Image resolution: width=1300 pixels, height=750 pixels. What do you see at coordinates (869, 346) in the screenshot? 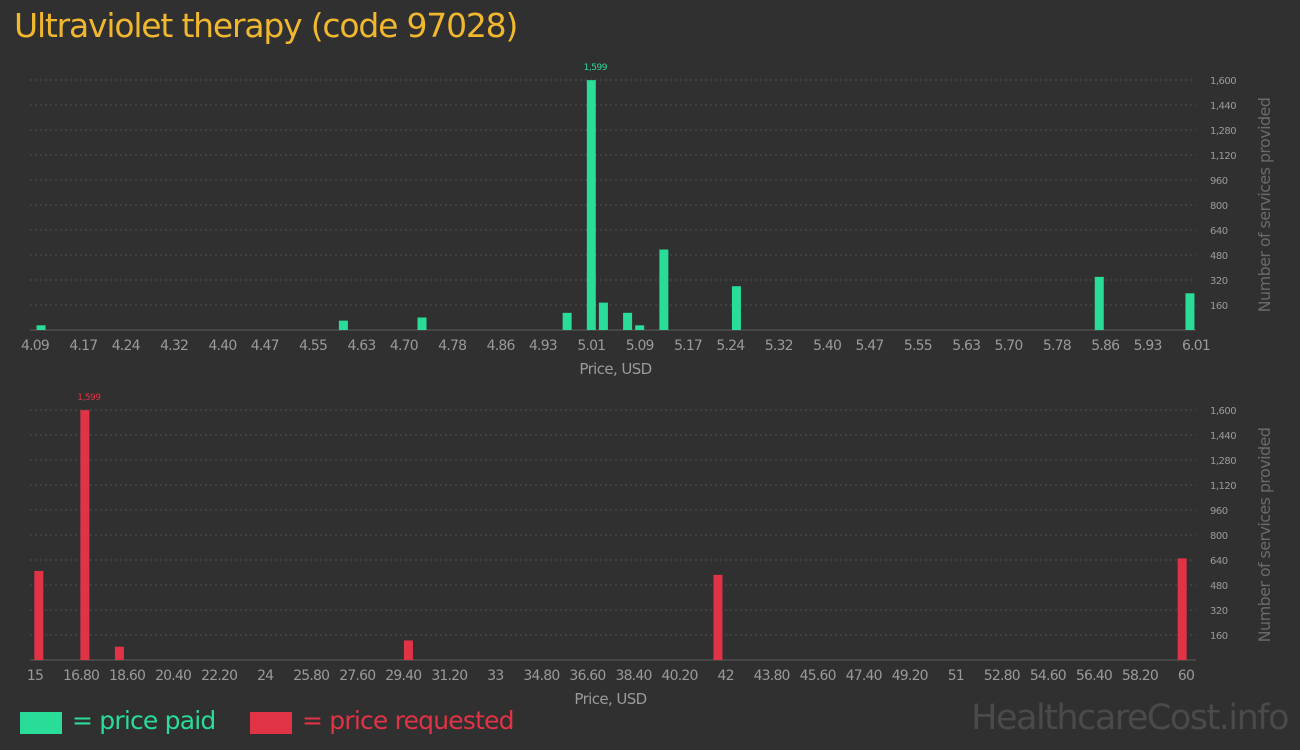
I see `x-tick-label: 5.47` at bounding box center [869, 346].